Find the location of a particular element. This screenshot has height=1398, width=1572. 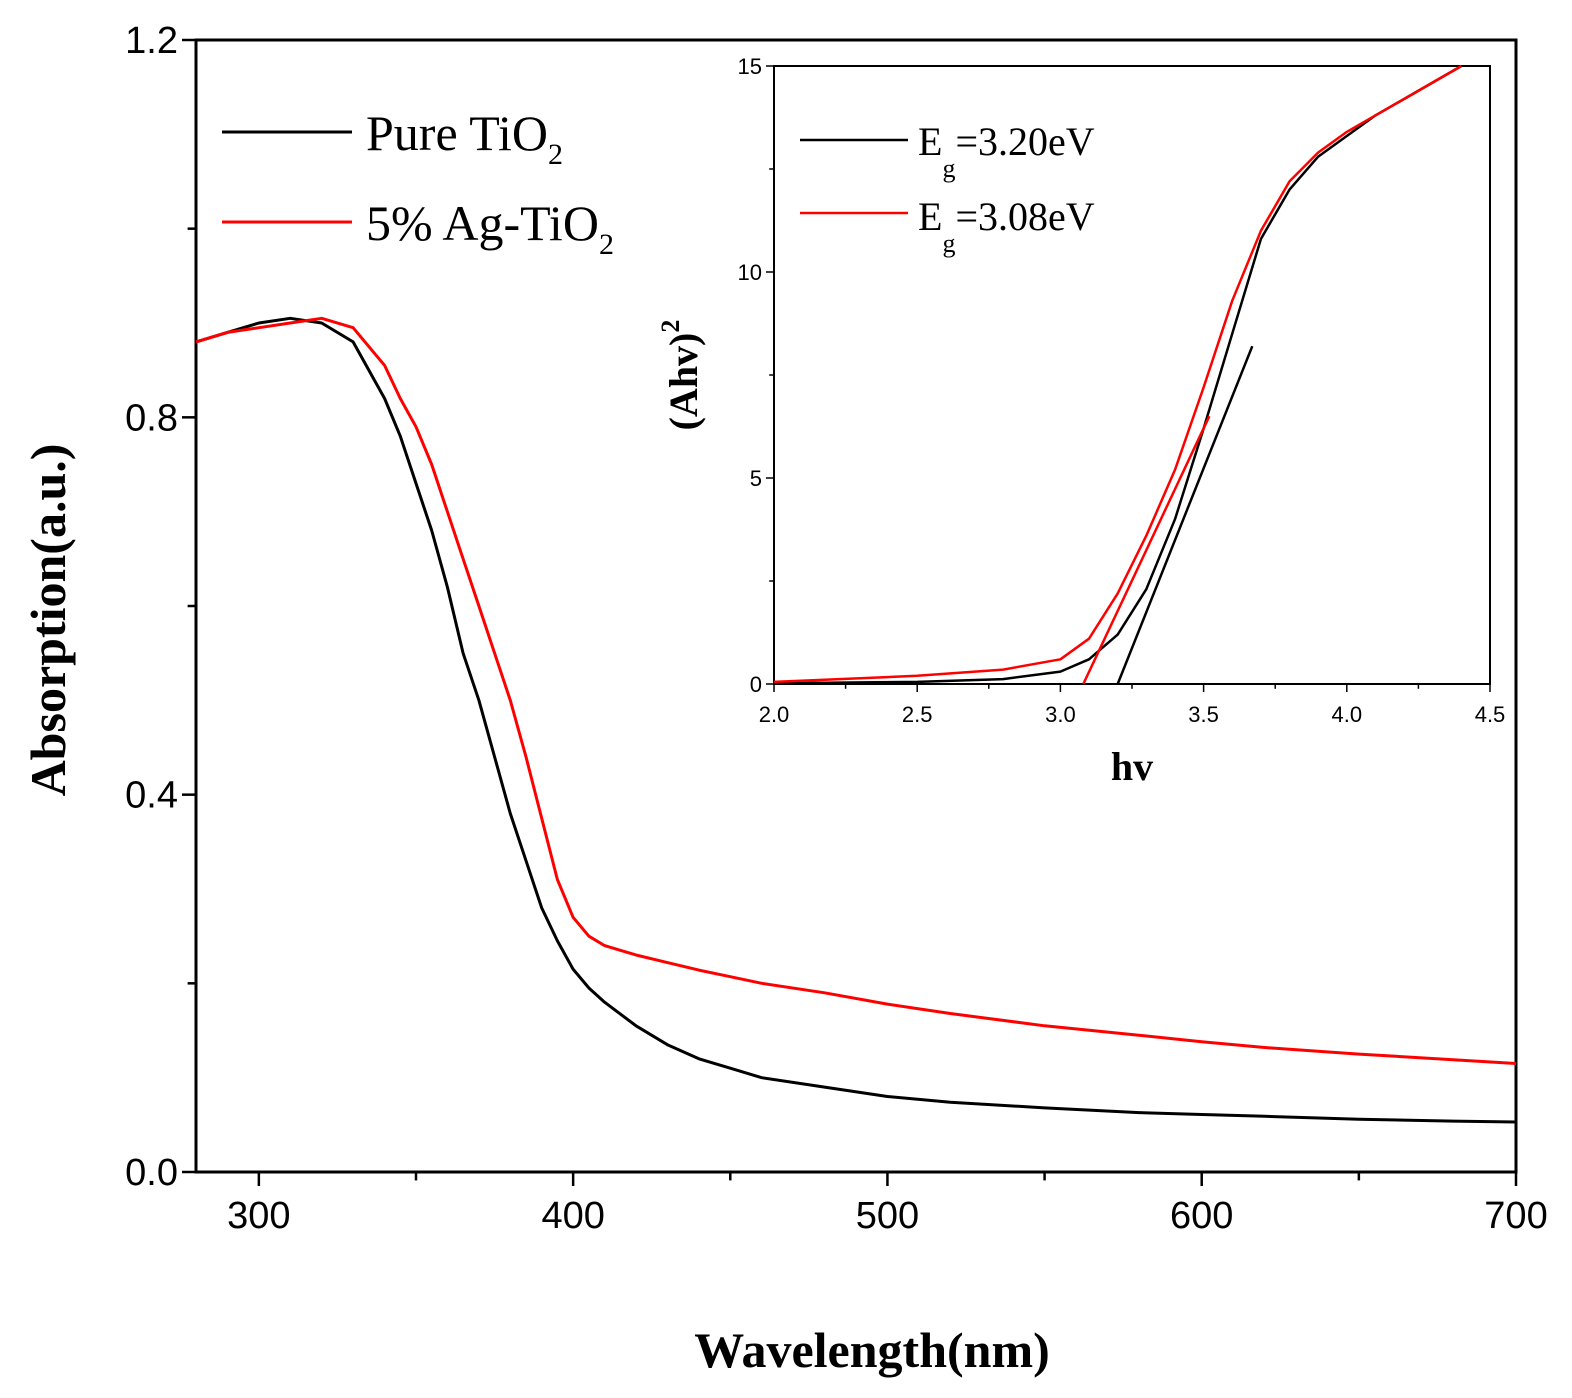

main-y-tick-label: 1.2 is located at coordinates (151, 41).